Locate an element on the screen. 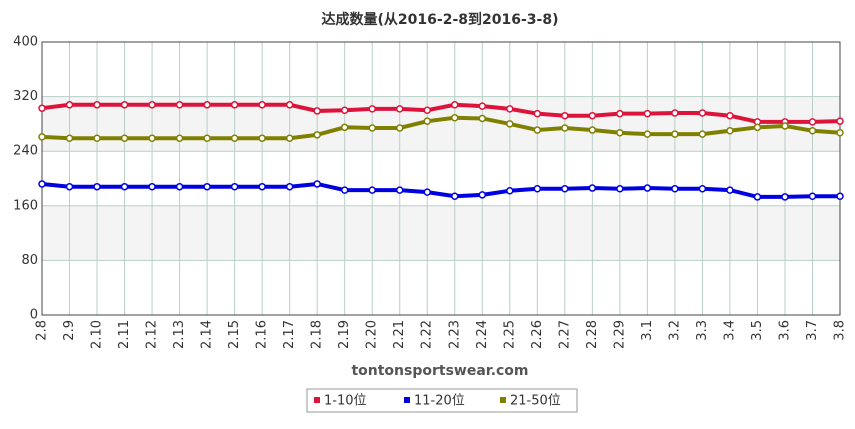  x-tick-label: 2.24 is located at coordinates (482, 334).